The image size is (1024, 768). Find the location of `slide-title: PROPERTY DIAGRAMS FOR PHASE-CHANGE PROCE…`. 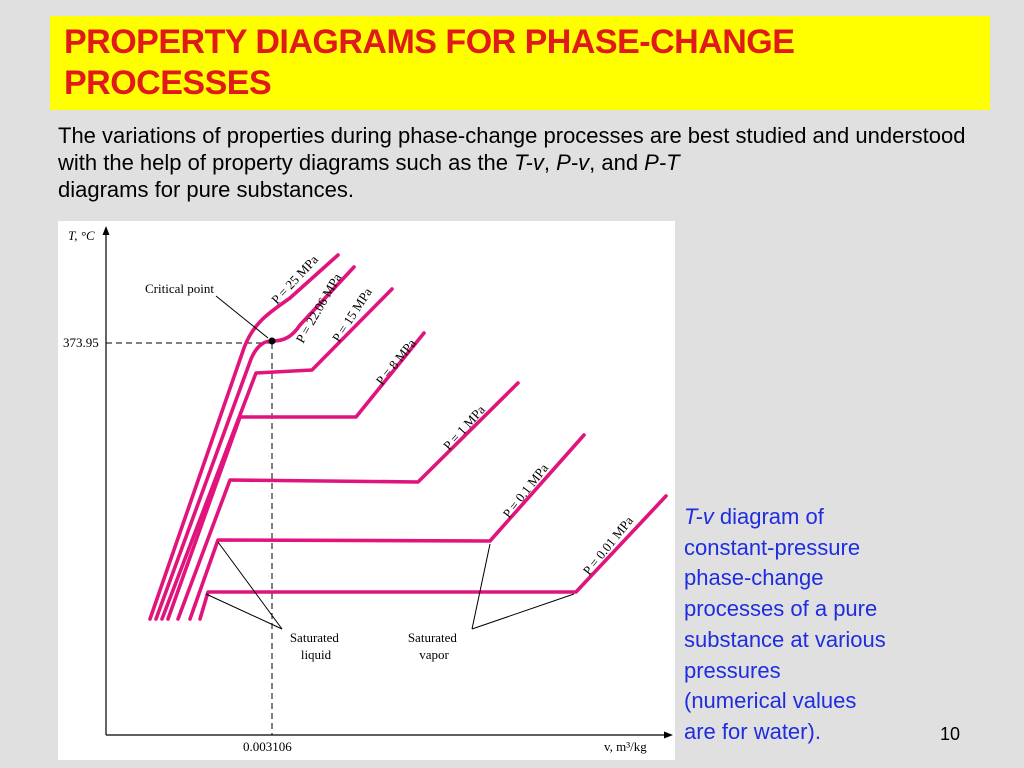

slide-title: PROPERTY DIAGRAMS FOR PHASE-CHANGE PROCE… is located at coordinates (429, 63).